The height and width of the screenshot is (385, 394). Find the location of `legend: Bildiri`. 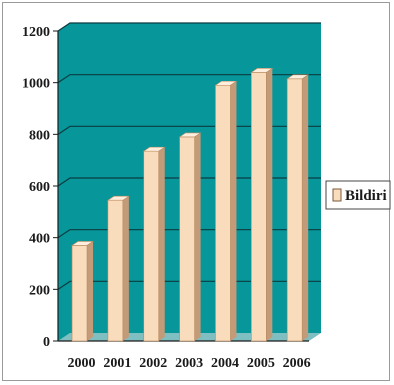

legend: Bildiri is located at coordinates (358, 195).